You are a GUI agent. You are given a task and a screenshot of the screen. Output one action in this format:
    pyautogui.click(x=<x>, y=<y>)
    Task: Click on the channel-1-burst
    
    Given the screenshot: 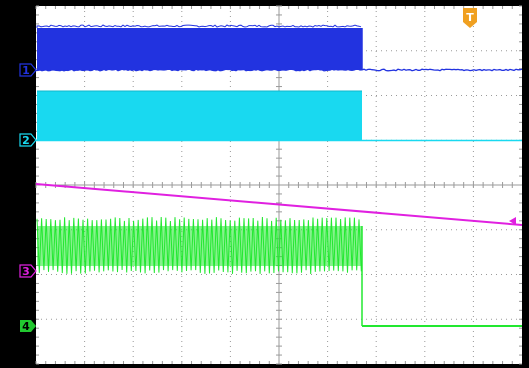 What is the action you would take?
    pyautogui.click(x=199, y=49)
    